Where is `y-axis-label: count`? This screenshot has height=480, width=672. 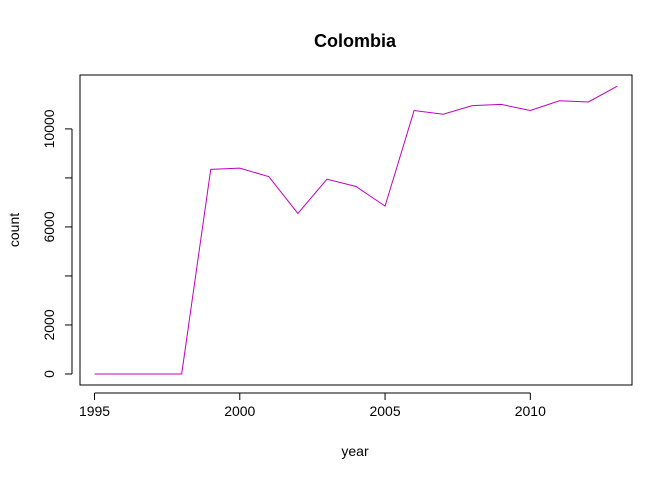
y-axis-label: count is located at coordinates (14, 230).